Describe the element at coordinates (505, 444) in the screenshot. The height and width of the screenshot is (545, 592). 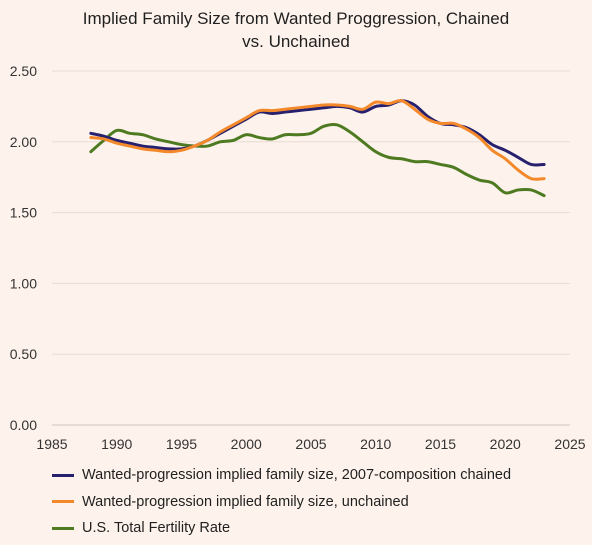
I see `x-tick-label: 2020` at that location.